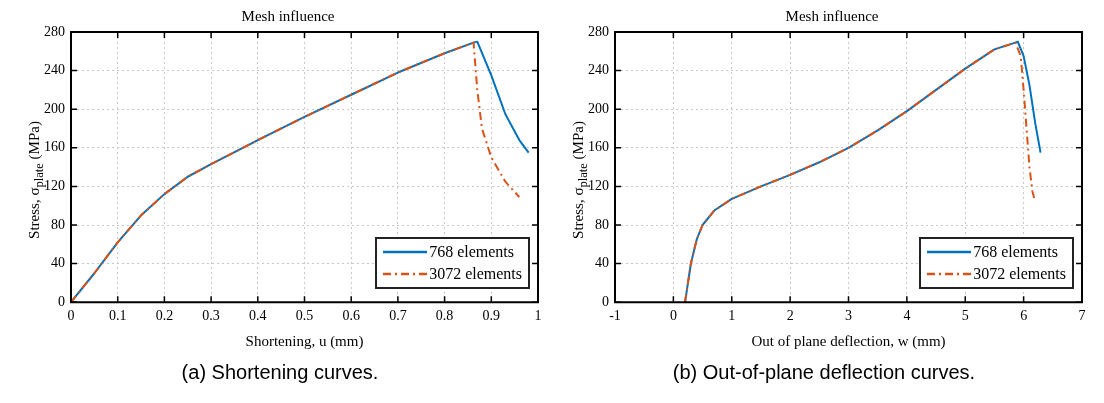 The image size is (1104, 403). Describe the element at coordinates (907, 316) in the screenshot. I see `x-tick-label: 4` at that location.